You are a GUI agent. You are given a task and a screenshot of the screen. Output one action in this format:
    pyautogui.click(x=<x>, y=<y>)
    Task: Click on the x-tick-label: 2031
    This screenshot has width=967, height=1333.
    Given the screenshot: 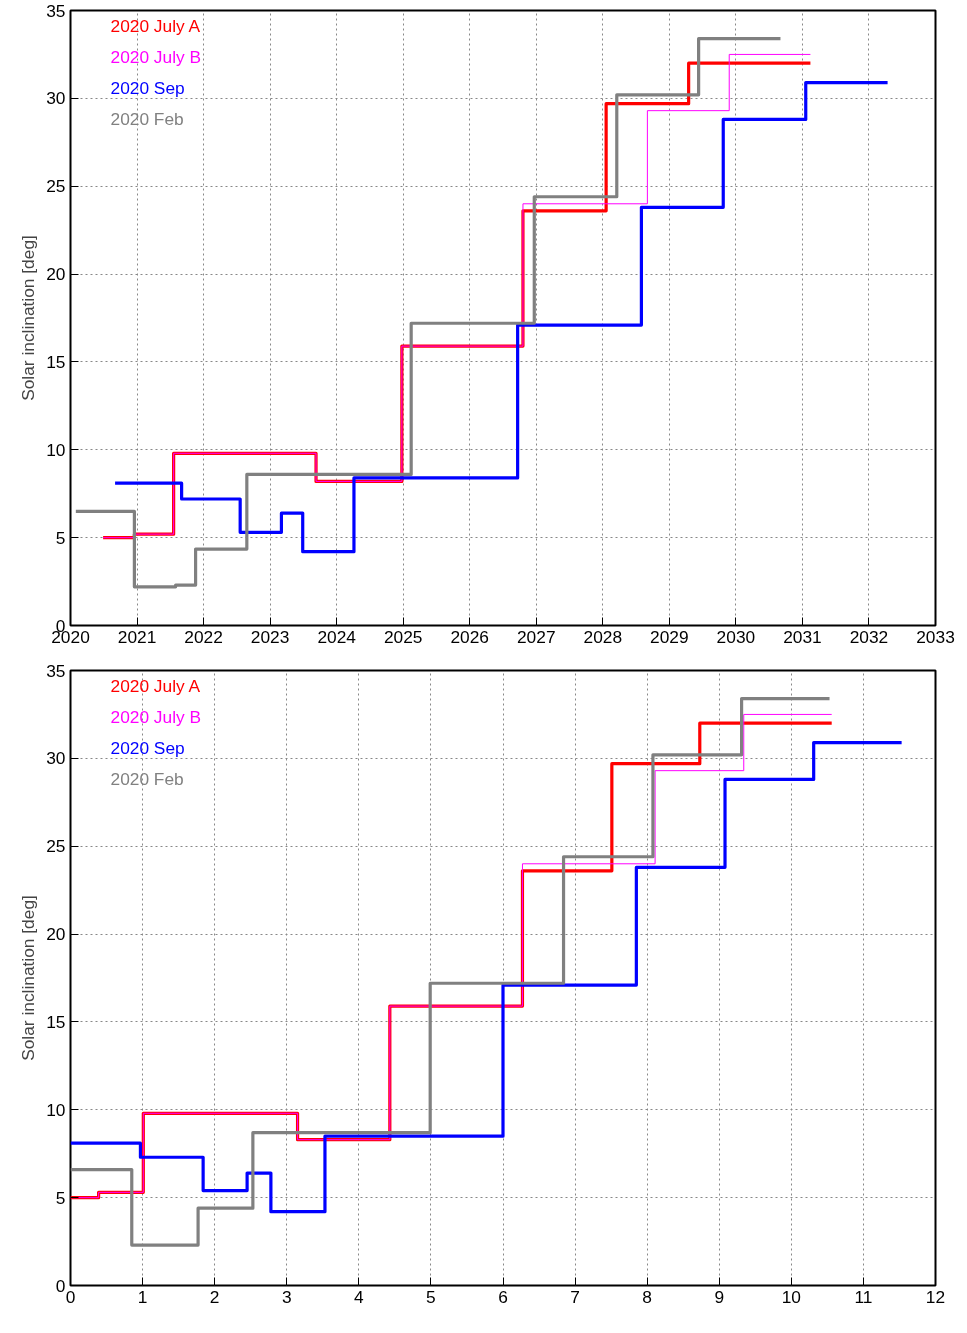 What is the action you would take?
    pyautogui.click(x=802, y=636)
    